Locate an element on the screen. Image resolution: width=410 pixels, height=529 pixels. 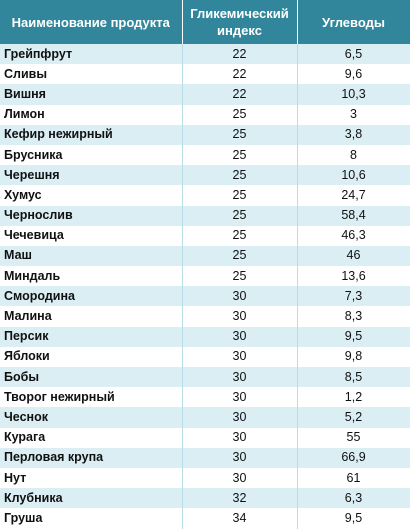
table-row: Бобы 30 8,5 is located at coordinates (205, 377).